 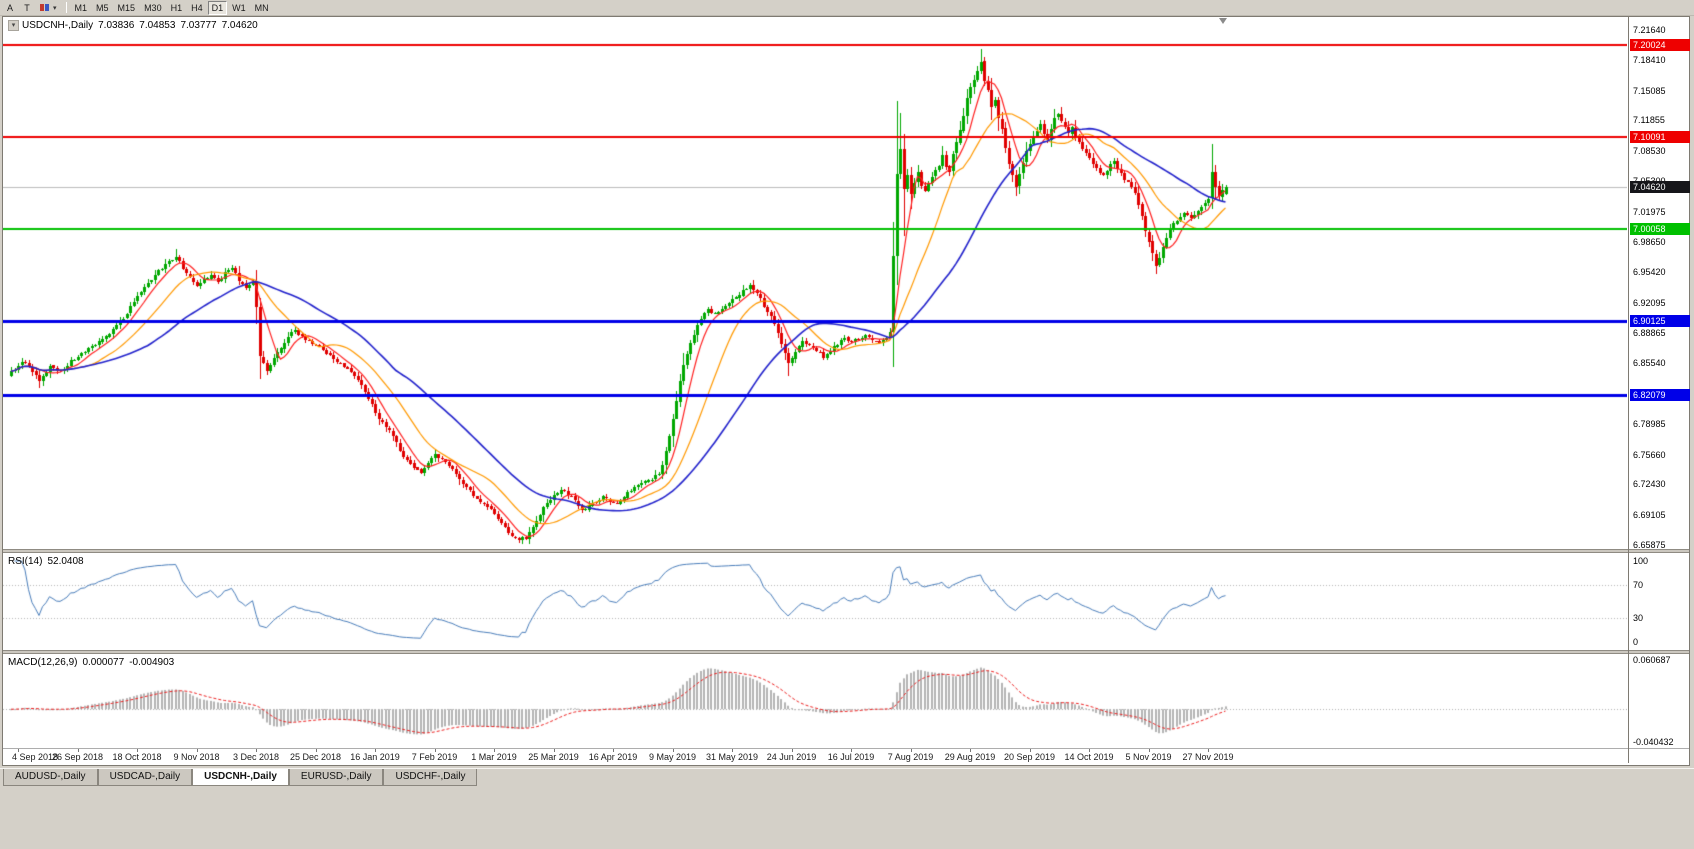 I want to click on date-label: 24 Jun 2019, so click(x=791, y=757).